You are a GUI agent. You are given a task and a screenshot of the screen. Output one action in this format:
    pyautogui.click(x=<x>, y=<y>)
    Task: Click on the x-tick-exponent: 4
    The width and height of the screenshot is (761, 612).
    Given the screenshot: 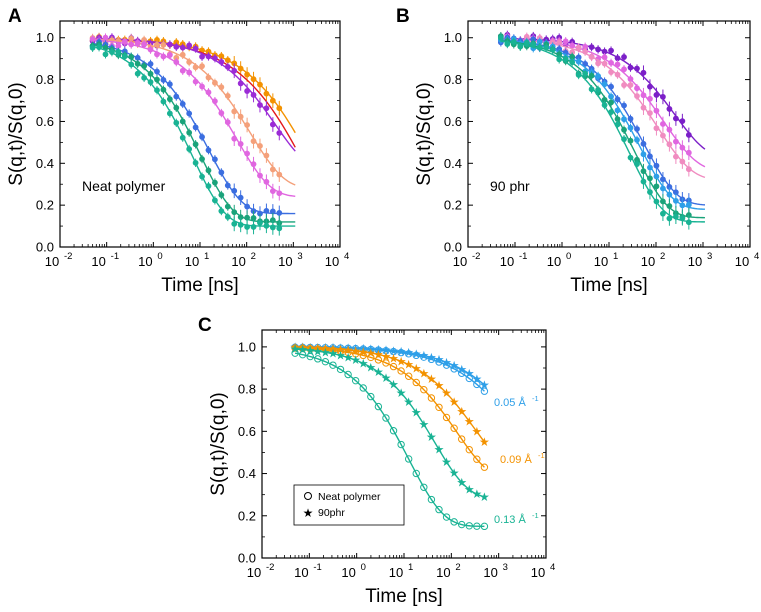 What is the action you would take?
    pyautogui.click(x=756, y=256)
    